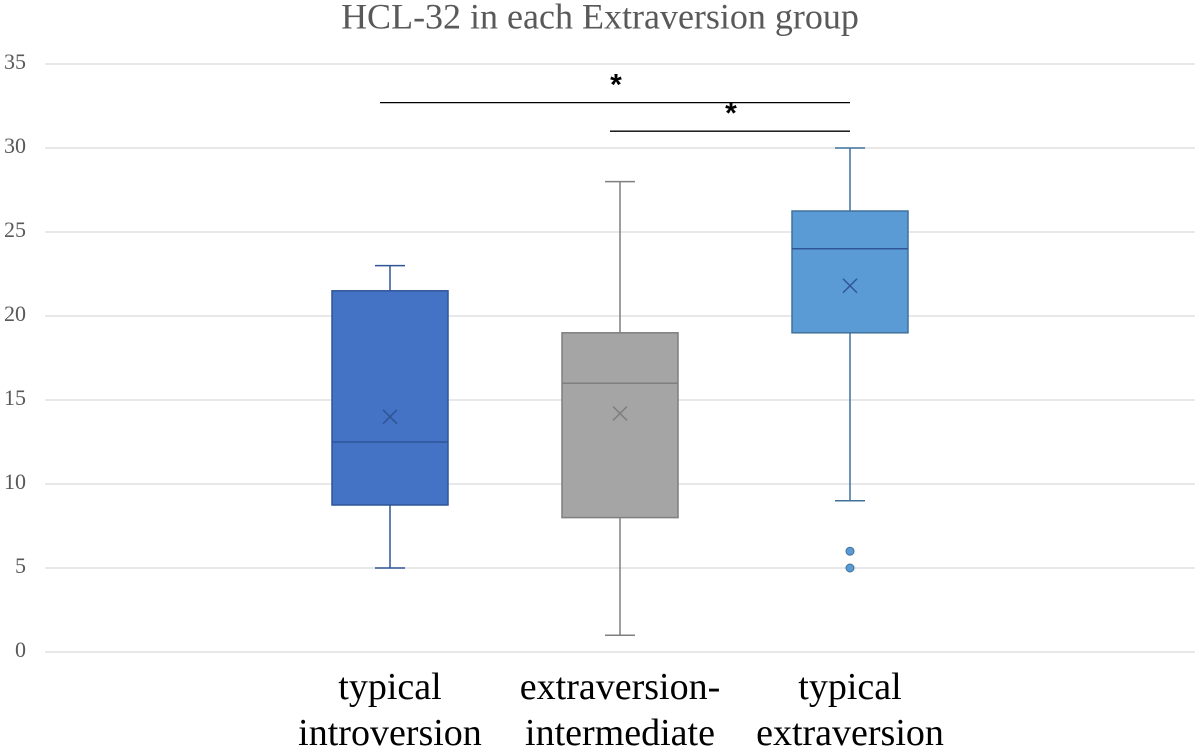 The height and width of the screenshot is (746, 1200). I want to click on y-tick-label: 25, so click(15, 229).